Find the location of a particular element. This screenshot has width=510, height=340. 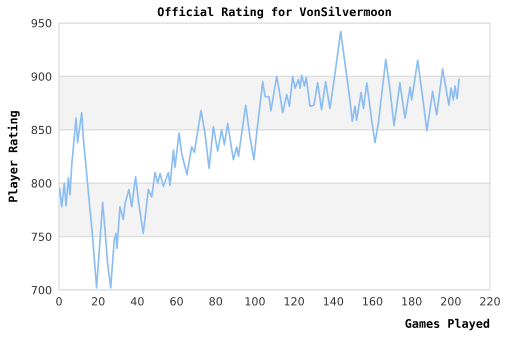

y-tick-label: 950 is located at coordinates (42, 23).